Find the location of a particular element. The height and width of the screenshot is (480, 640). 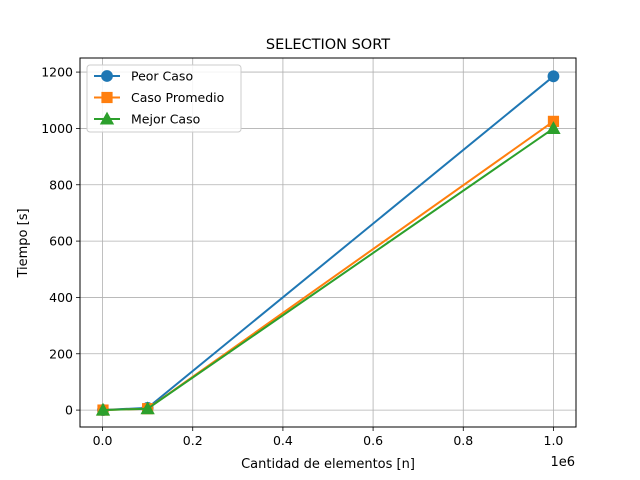

chart-title: SELECTION SORT is located at coordinates (328, 45).